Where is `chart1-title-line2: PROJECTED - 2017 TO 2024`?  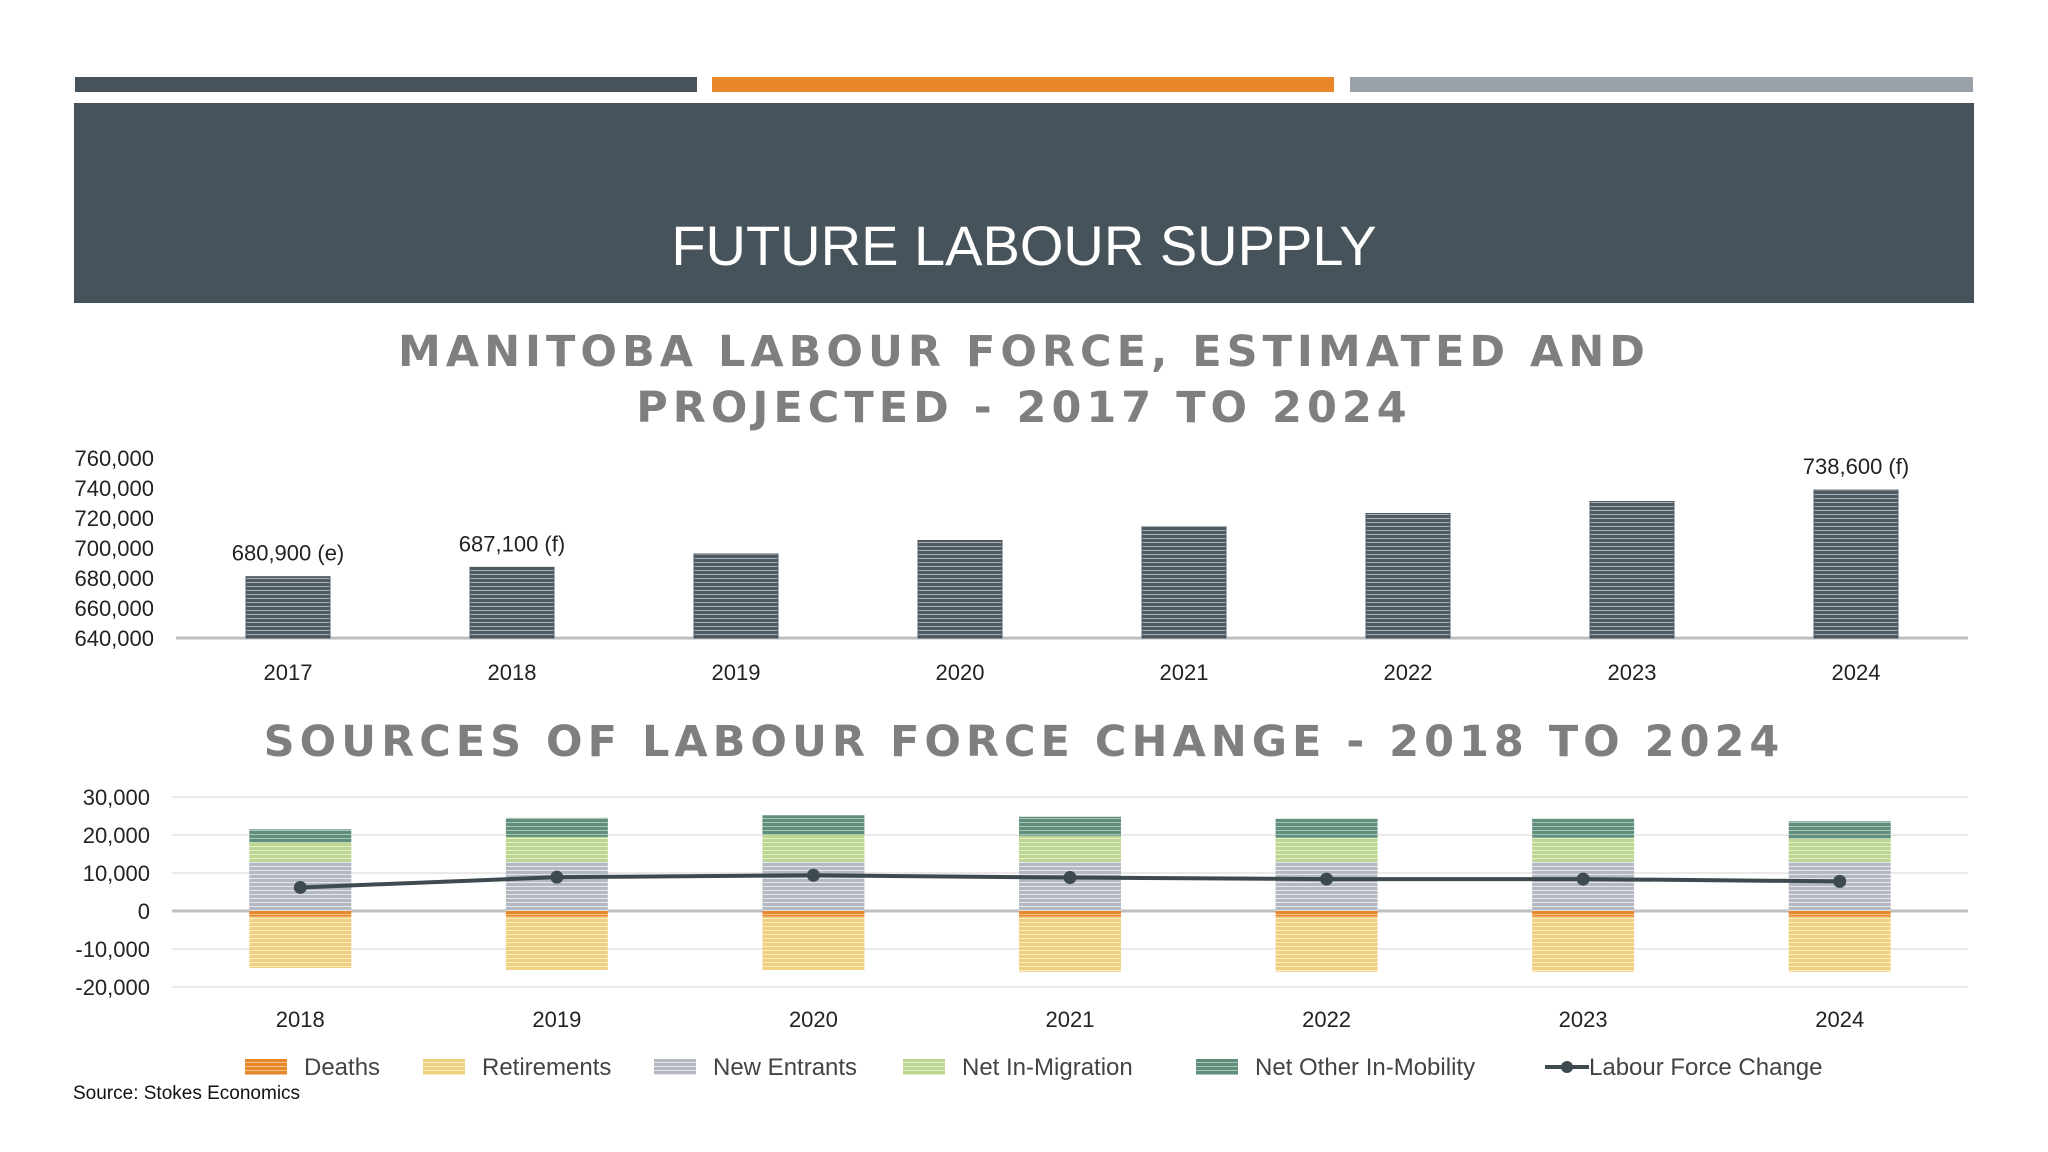 chart1-title-line2: PROJECTED - 2017 TO 2024 is located at coordinates (1024, 408).